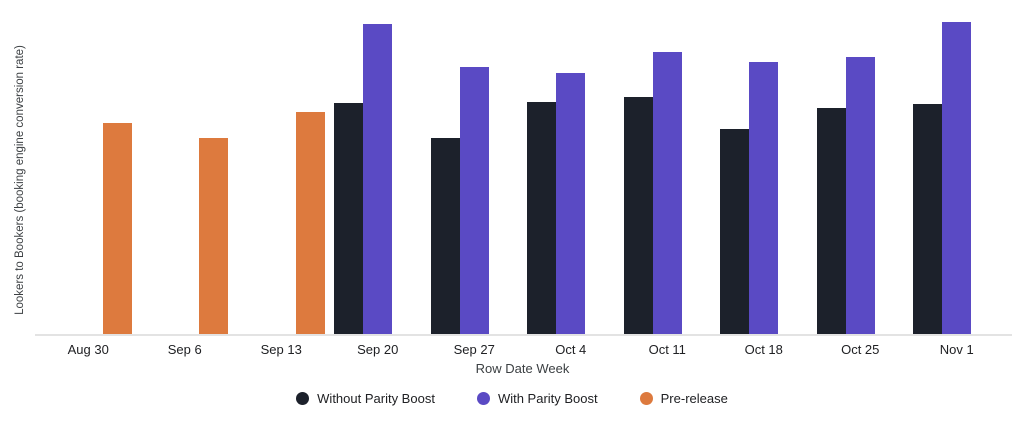 Image resolution: width=1024 pixels, height=421 pixels. I want to click on legend-swatch-without-parity-boost, so click(303, 398).